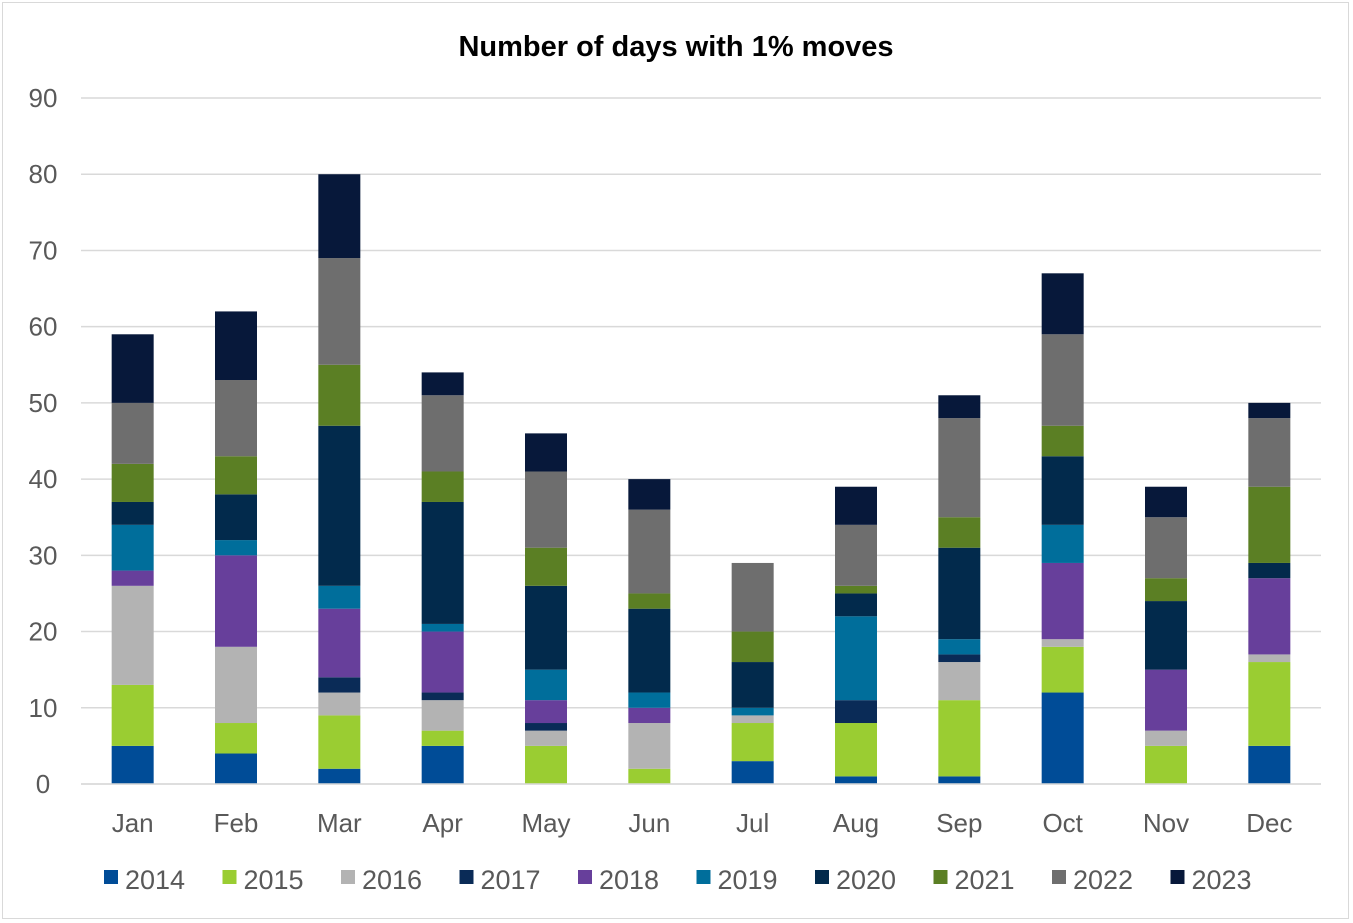  Describe the element at coordinates (1166, 738) in the screenshot. I see `bar-segment-2016-nov` at that location.